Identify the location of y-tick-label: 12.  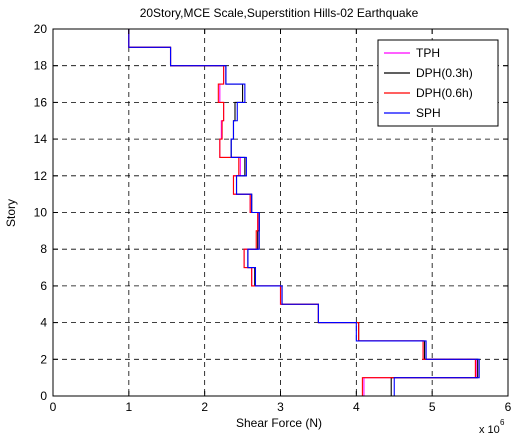
(41, 176).